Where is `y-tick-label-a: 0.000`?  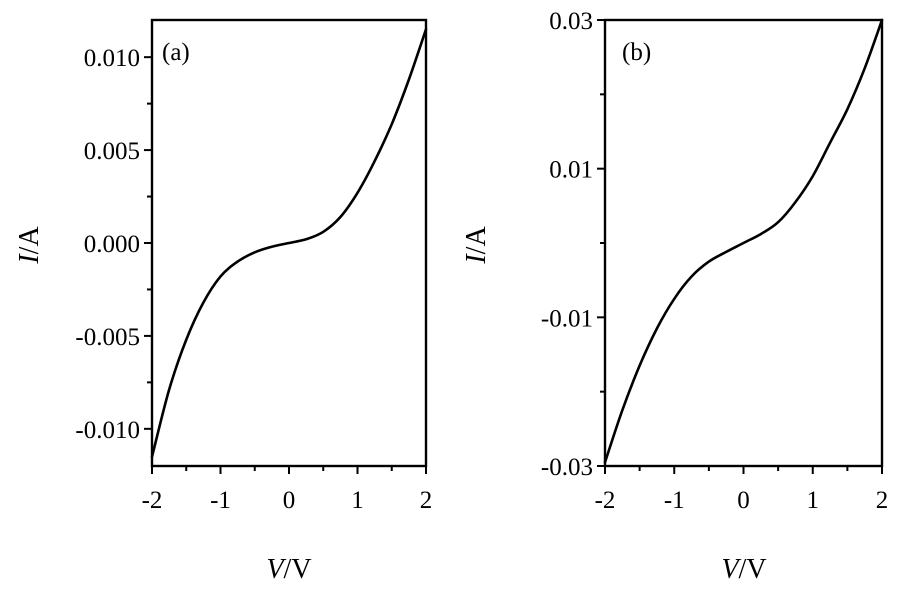
y-tick-label-a: 0.000 is located at coordinates (112, 244).